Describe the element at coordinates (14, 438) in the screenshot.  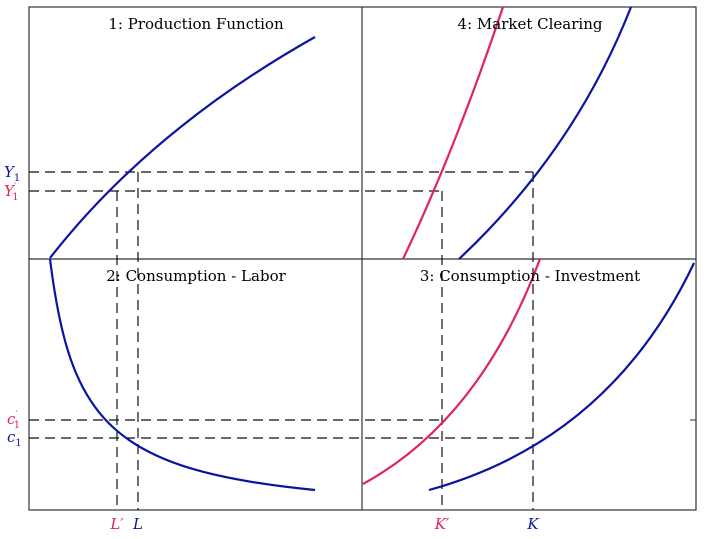
I see `label-c1: c1` at that location.